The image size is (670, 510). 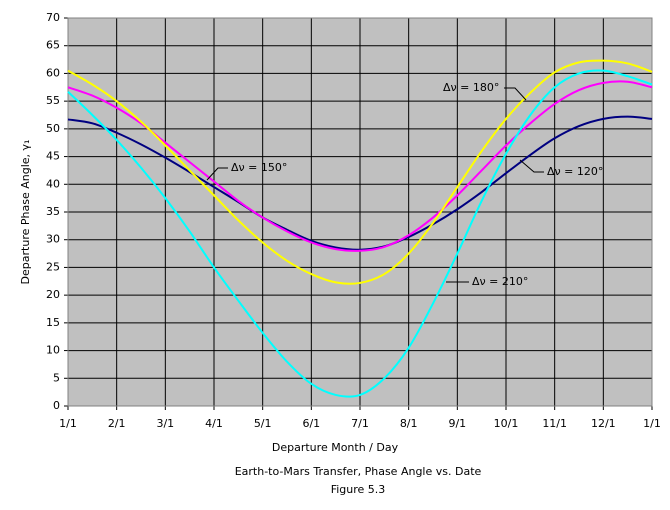 What do you see at coordinates (165, 423) in the screenshot?
I see `x-tick-label: 3/1` at bounding box center [165, 423].